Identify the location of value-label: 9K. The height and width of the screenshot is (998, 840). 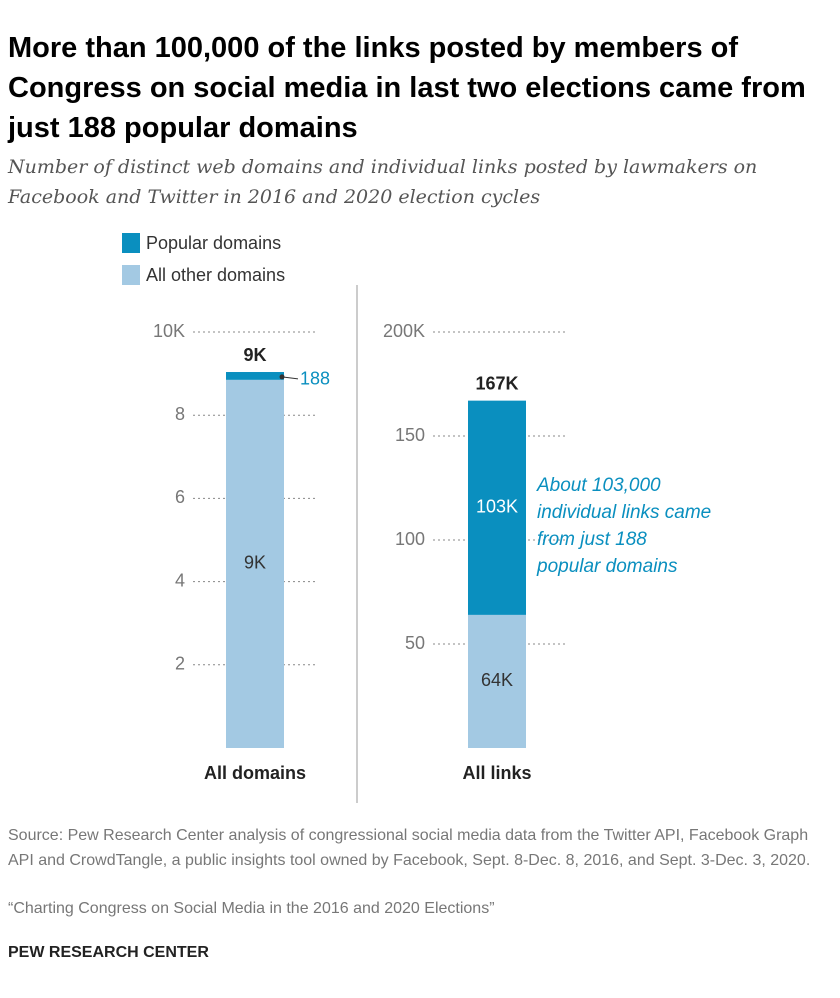
(255, 563).